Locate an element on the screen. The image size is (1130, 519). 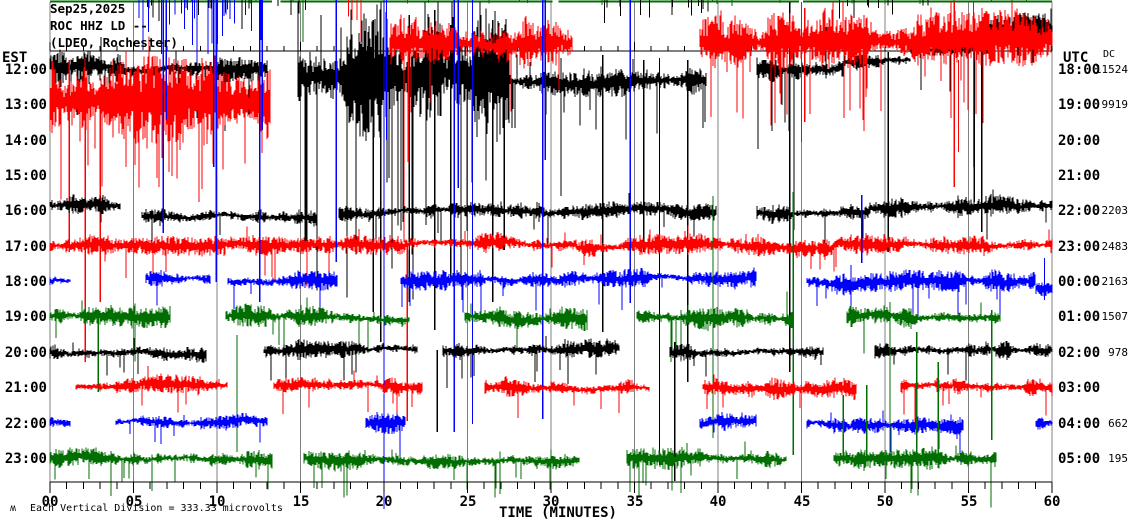
utc-time-label: 01:00 is located at coordinates (1079, 317).